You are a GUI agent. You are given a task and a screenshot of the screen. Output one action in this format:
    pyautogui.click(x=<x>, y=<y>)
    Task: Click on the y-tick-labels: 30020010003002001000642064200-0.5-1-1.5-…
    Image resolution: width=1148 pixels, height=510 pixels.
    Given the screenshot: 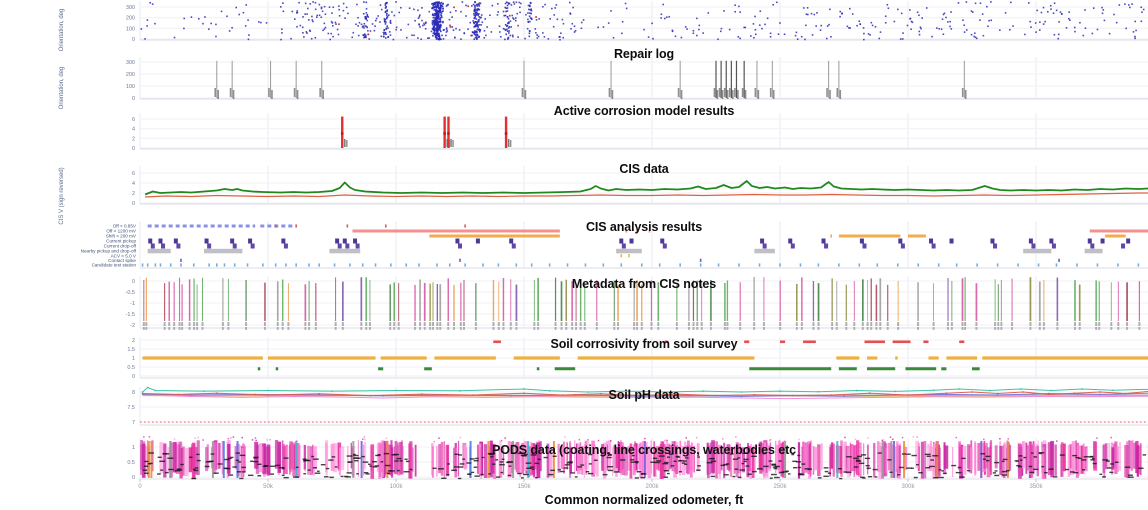 What is the action you would take?
    pyautogui.click(x=130, y=243)
    